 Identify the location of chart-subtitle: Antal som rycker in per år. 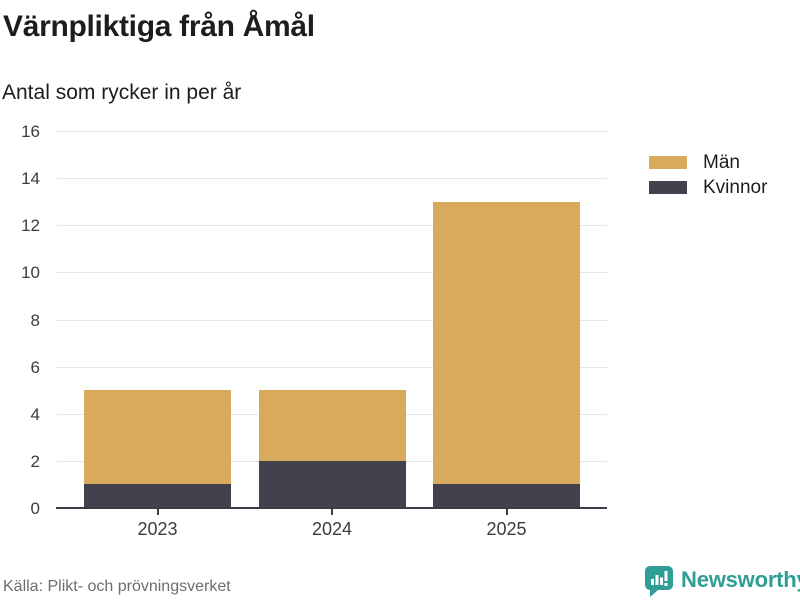
(122, 92).